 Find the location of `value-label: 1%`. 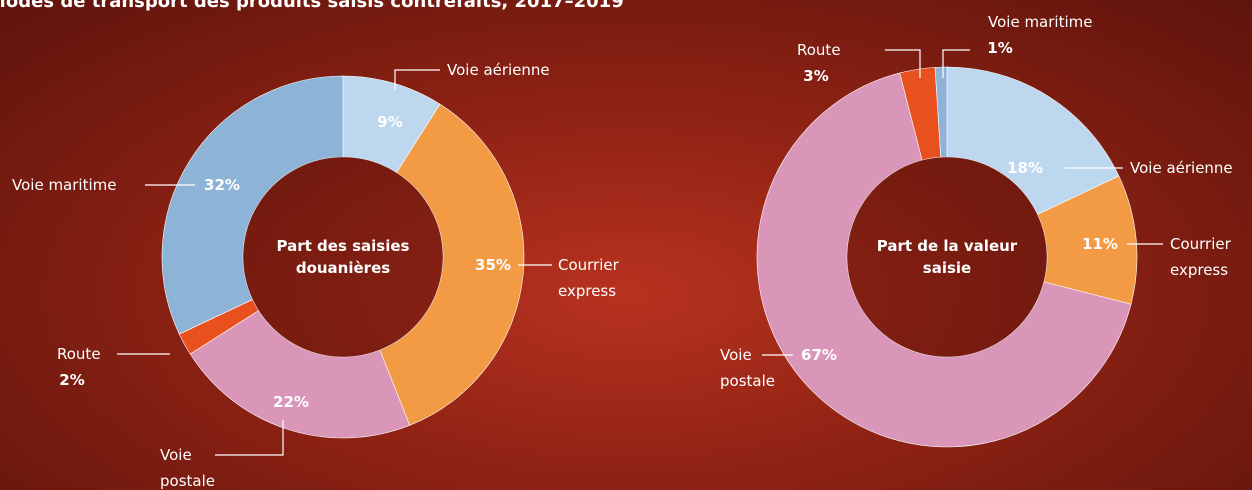

value-label: 1% is located at coordinates (1000, 48).